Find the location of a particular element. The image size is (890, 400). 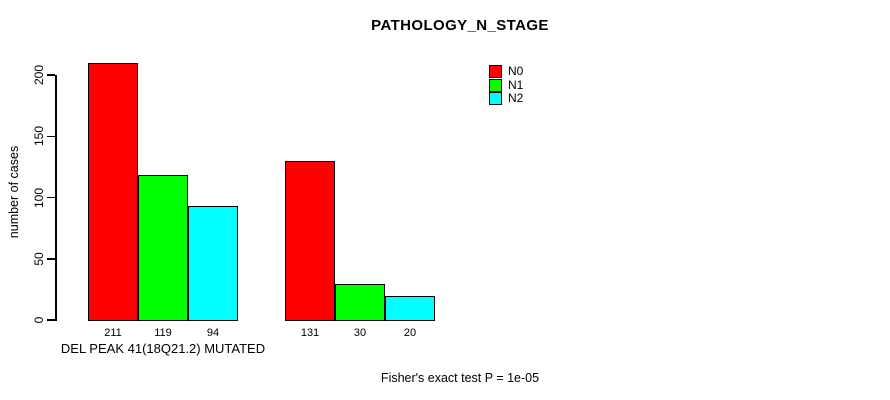

bar-value-label: 131 is located at coordinates (310, 333).